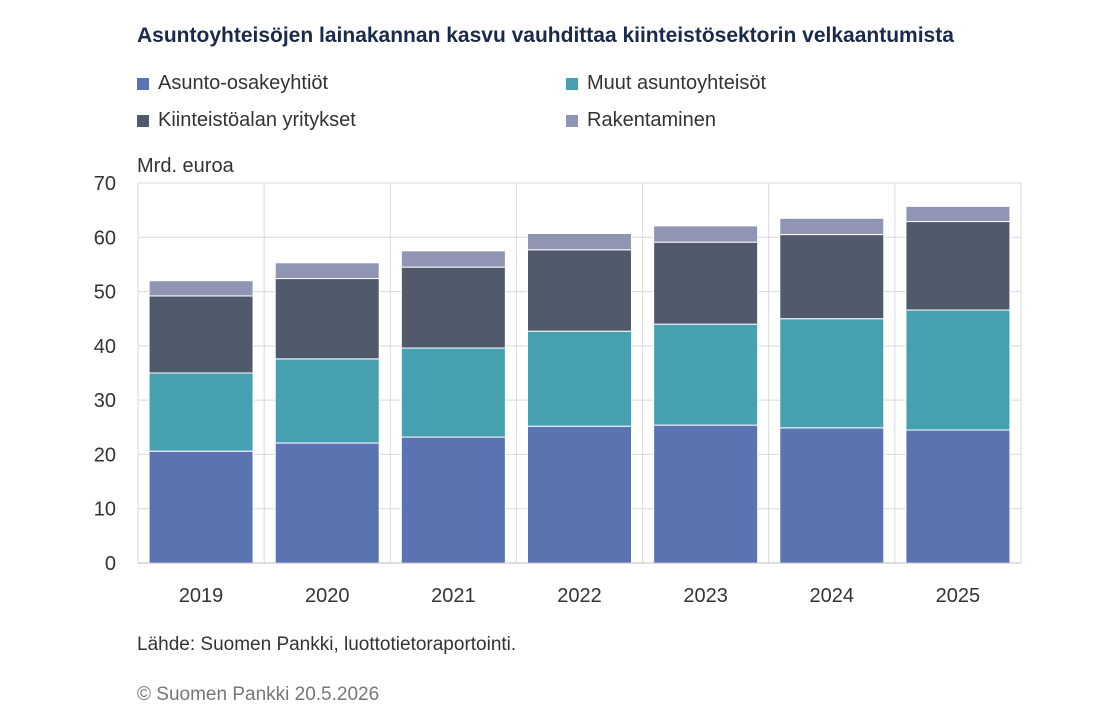 This screenshot has width=1103, height=720. What do you see at coordinates (258, 694) in the screenshot?
I see `copyright-note: © Suomen Pankki 20.5.2026` at bounding box center [258, 694].